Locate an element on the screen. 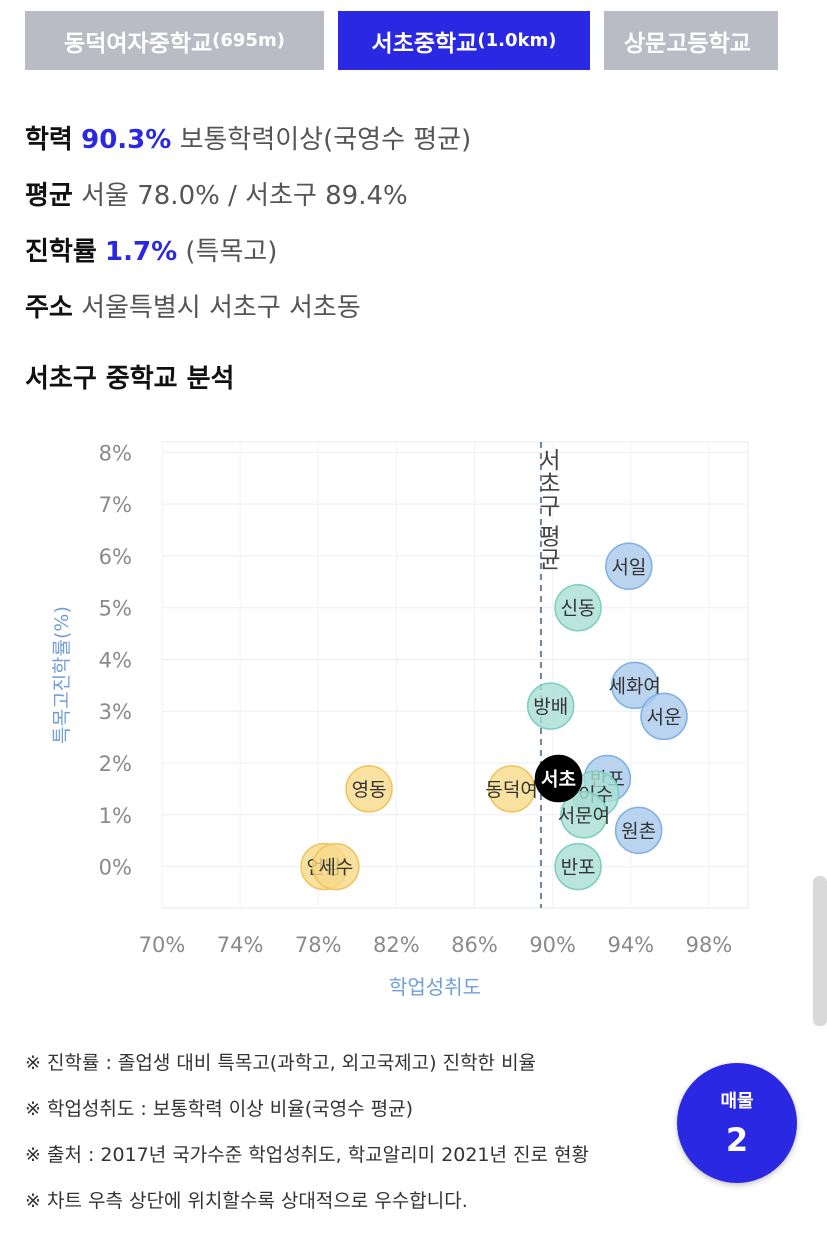  data-point-label: 세수 is located at coordinates (335, 868).